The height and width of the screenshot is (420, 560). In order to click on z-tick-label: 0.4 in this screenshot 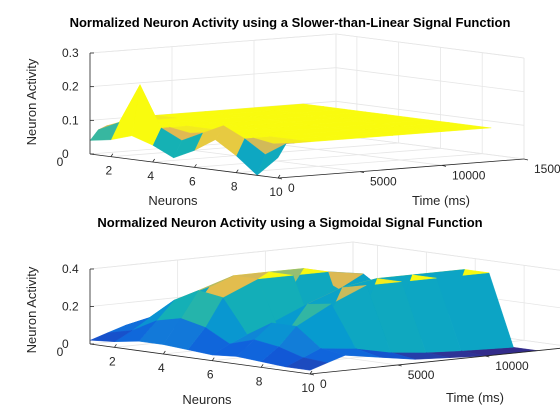, I will do `click(70, 269)`.